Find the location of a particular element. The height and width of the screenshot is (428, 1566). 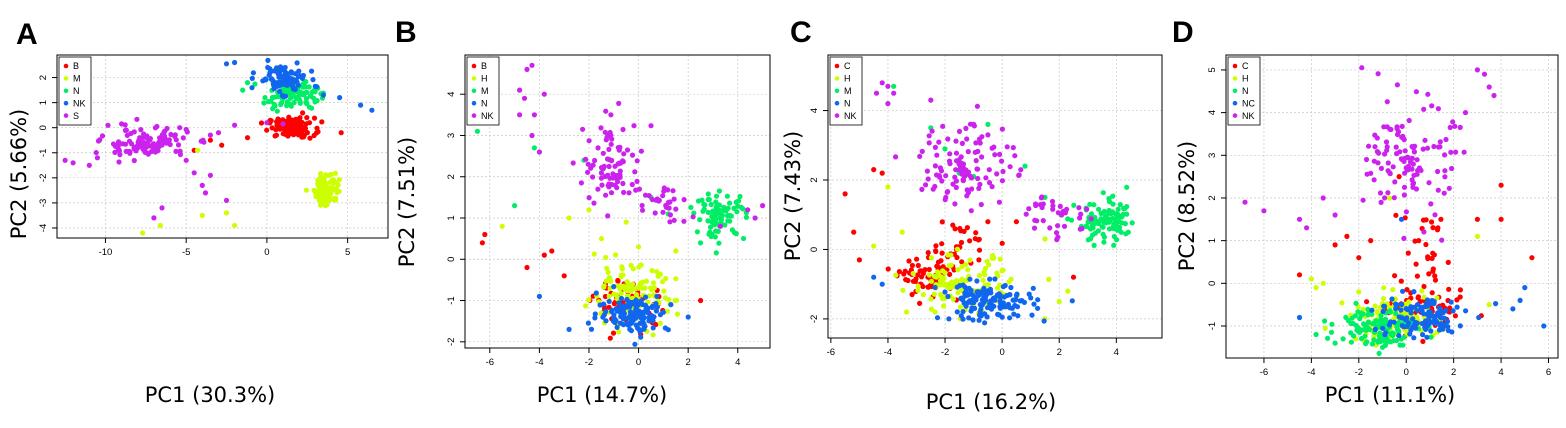

legend-label: NK is located at coordinates (79, 103).